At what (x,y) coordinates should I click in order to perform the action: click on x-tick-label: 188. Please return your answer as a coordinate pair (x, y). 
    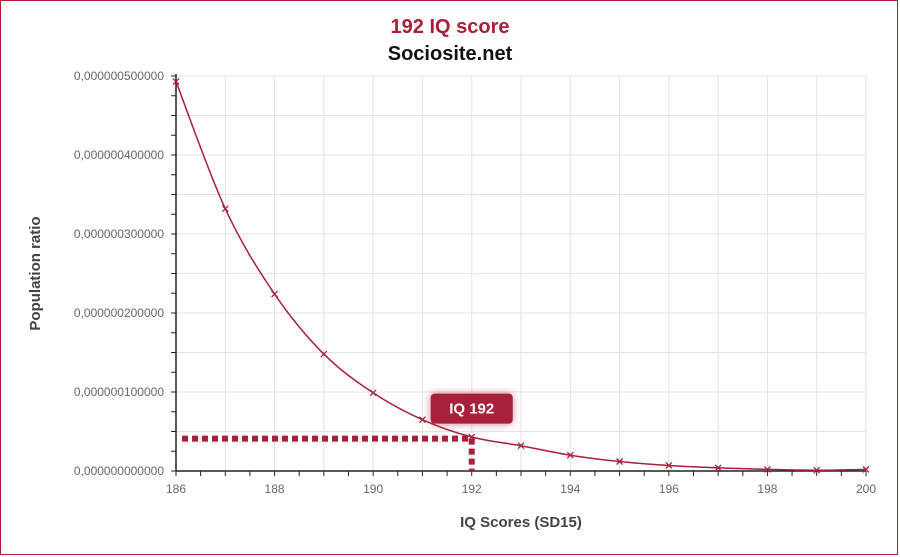
    Looking at the image, I should click on (275, 489).